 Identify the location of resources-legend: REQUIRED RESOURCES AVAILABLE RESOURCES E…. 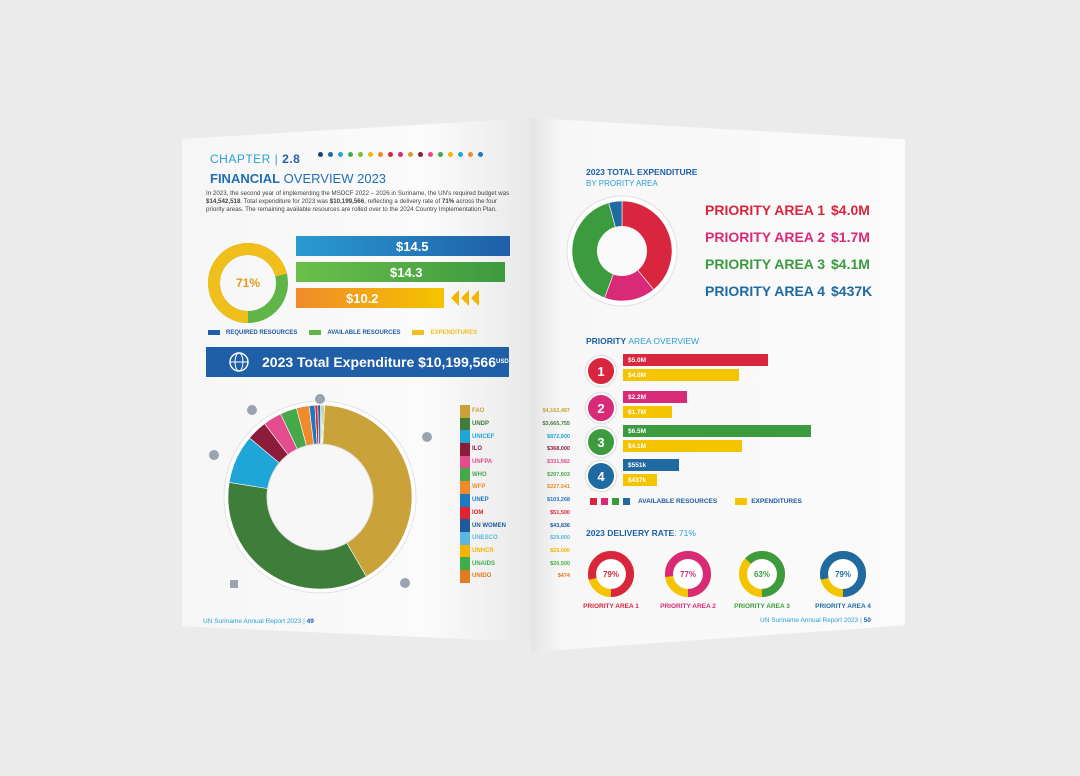
(342, 333).